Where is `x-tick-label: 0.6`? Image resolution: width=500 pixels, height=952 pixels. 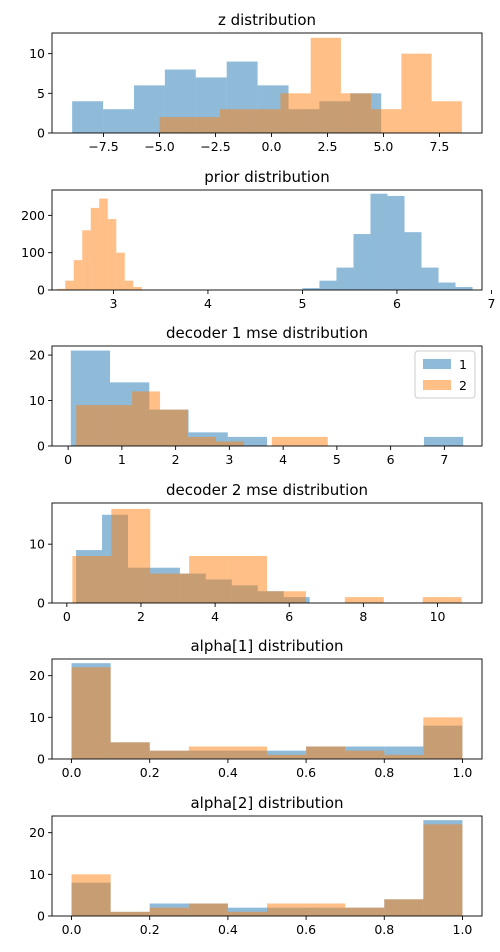
x-tick-label: 0.6 is located at coordinates (306, 929).